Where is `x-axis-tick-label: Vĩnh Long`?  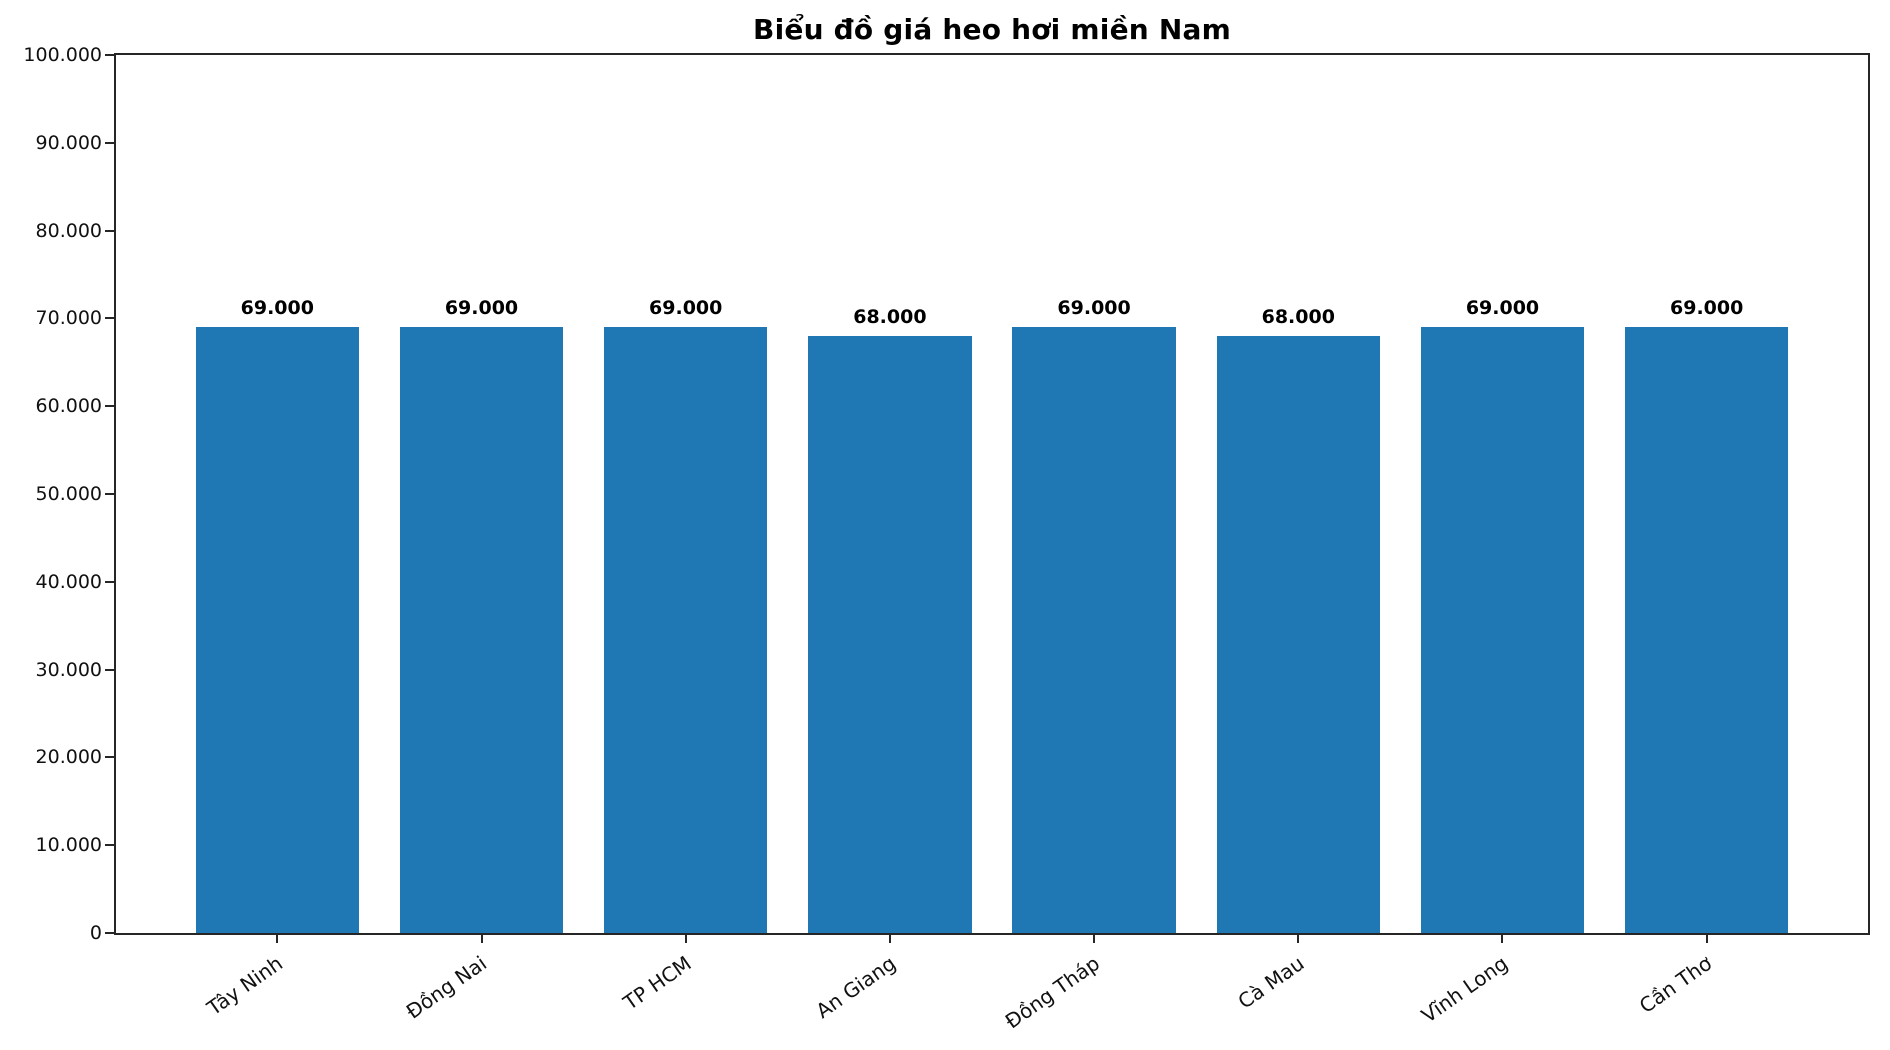
x-axis-tick-label: Vĩnh Long is located at coordinates (1465, 989).